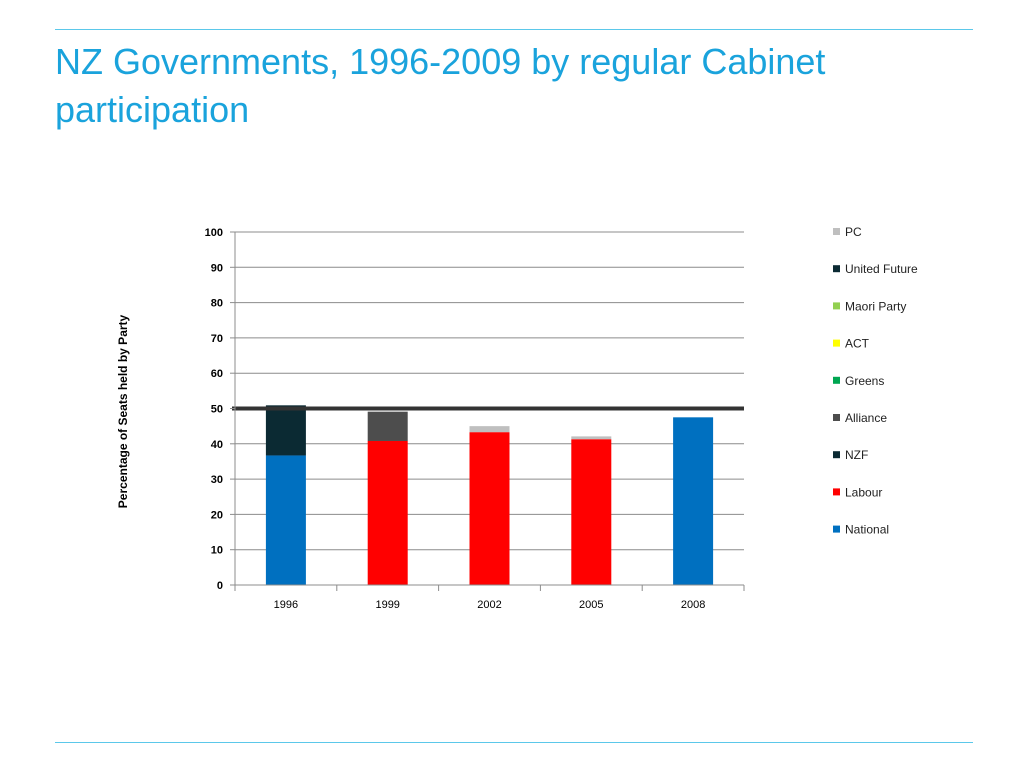 The image size is (1024, 768). I want to click on legend-label-greens: Greens, so click(864, 381).